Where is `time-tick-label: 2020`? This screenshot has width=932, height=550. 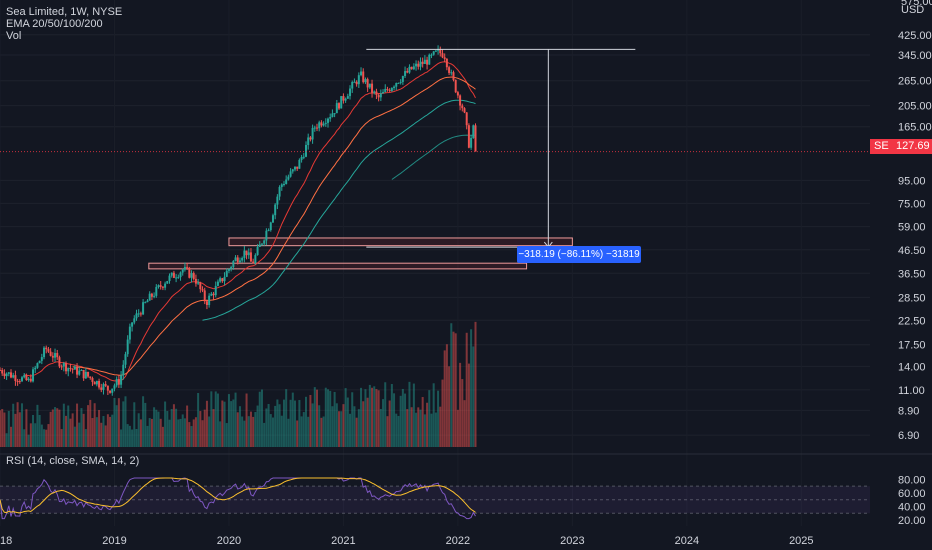
time-tick-label: 2020 is located at coordinates (229, 541).